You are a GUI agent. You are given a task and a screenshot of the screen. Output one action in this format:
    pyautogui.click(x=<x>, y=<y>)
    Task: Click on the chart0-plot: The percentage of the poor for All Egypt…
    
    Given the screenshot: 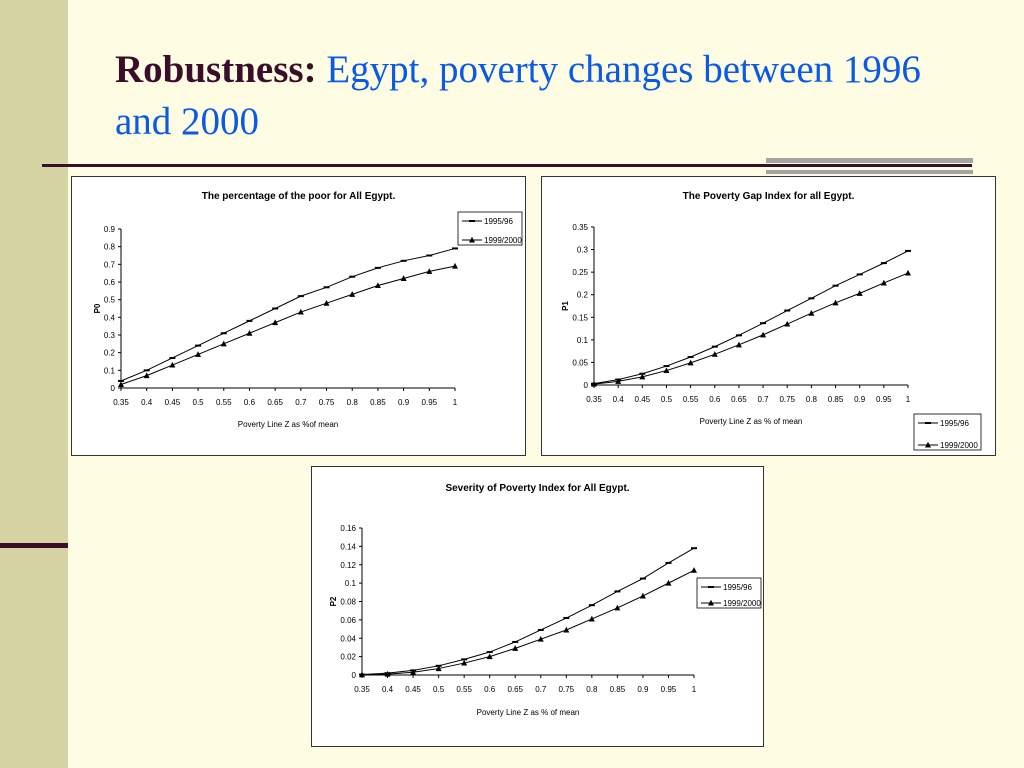 What is the action you would take?
    pyautogui.click(x=308, y=310)
    